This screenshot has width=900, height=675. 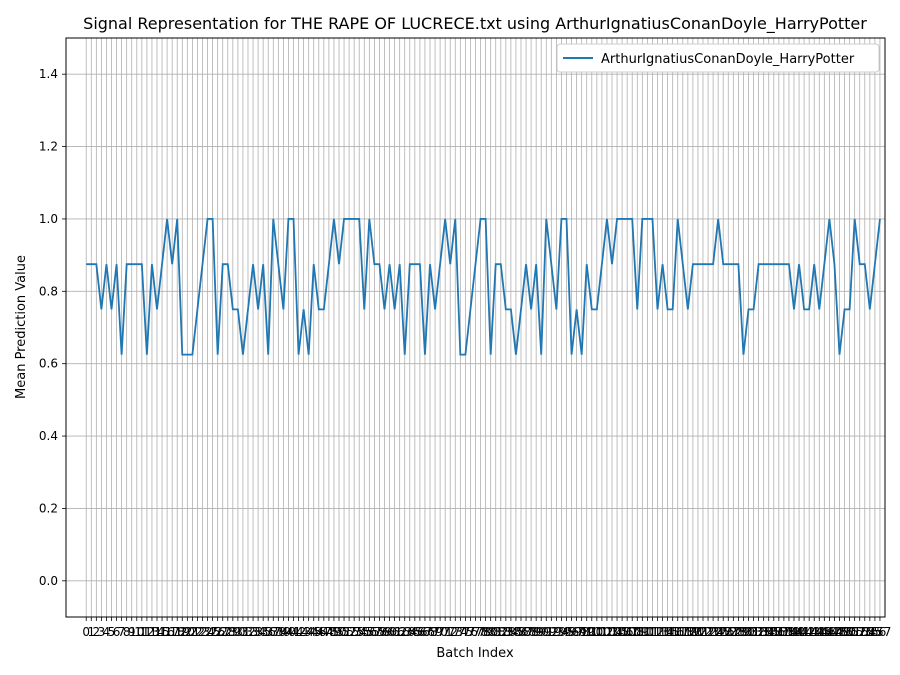 What do you see at coordinates (278, 632) in the screenshot?
I see `x-tick-label: 38` at bounding box center [278, 632].